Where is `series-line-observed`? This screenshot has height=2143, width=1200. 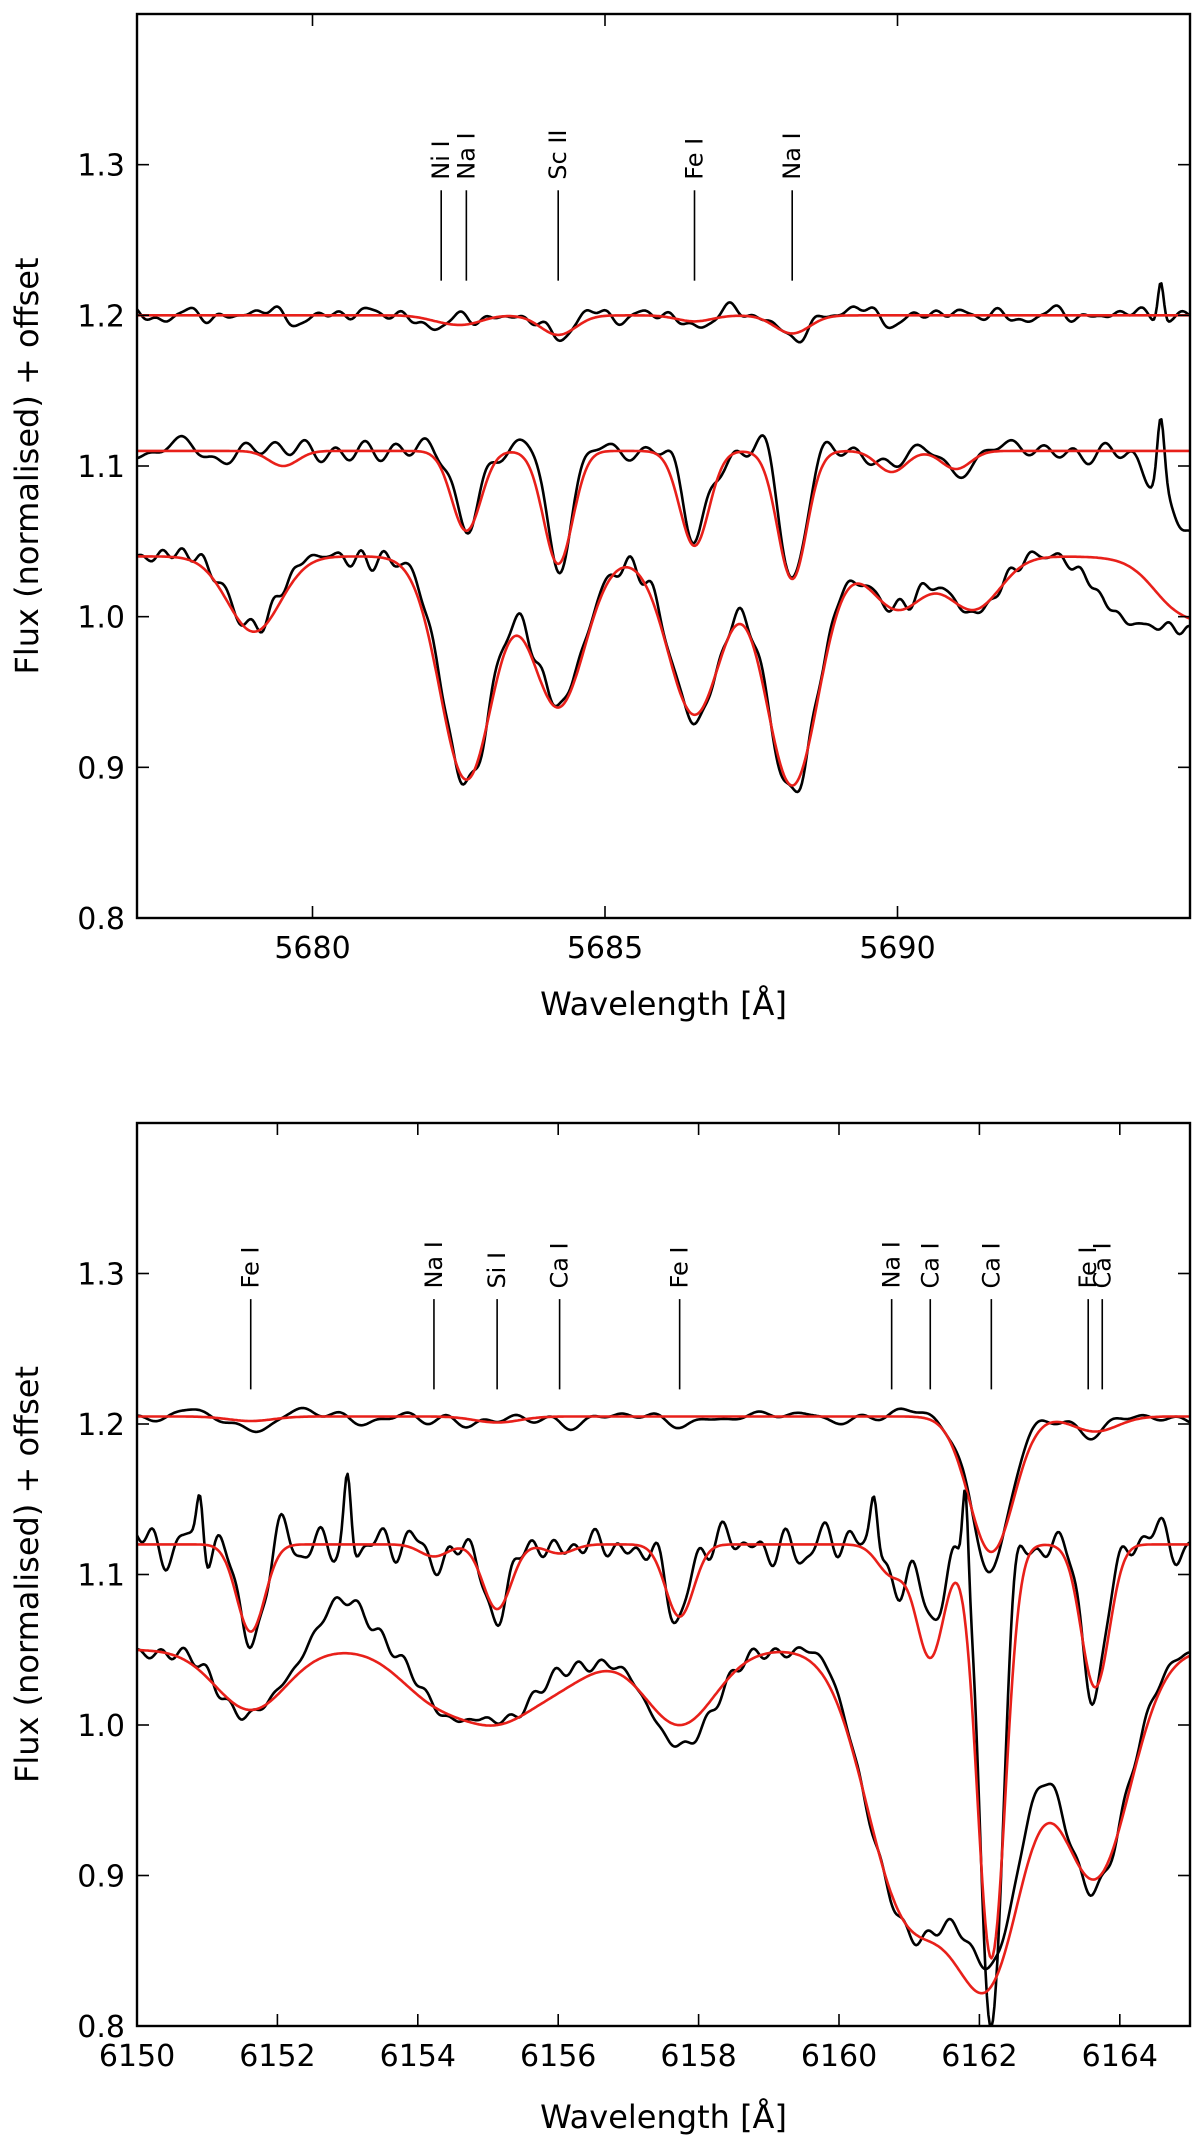
series-line-observed is located at coordinates (663, 670).